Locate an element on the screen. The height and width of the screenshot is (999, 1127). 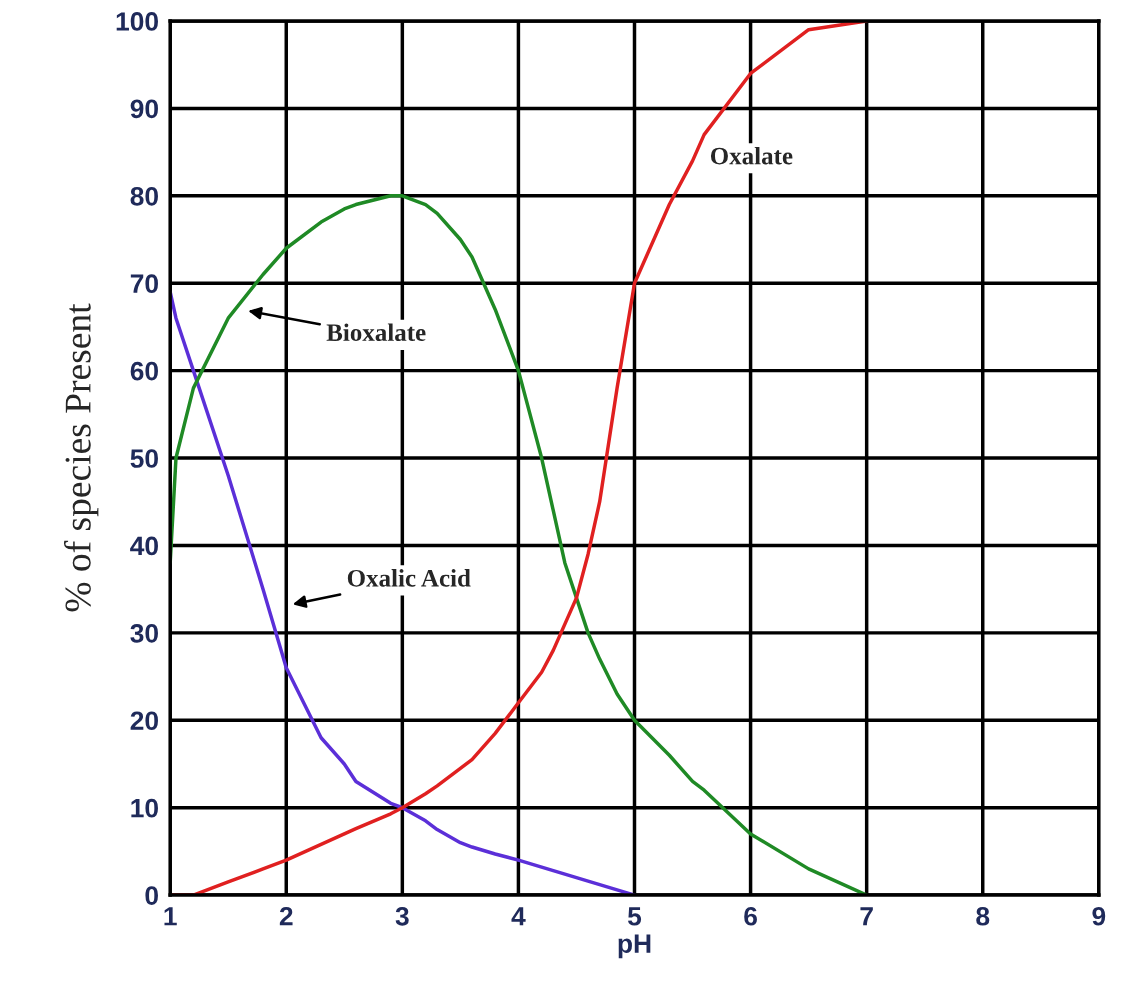
x-tick-label: 1 is located at coordinates (170, 916).